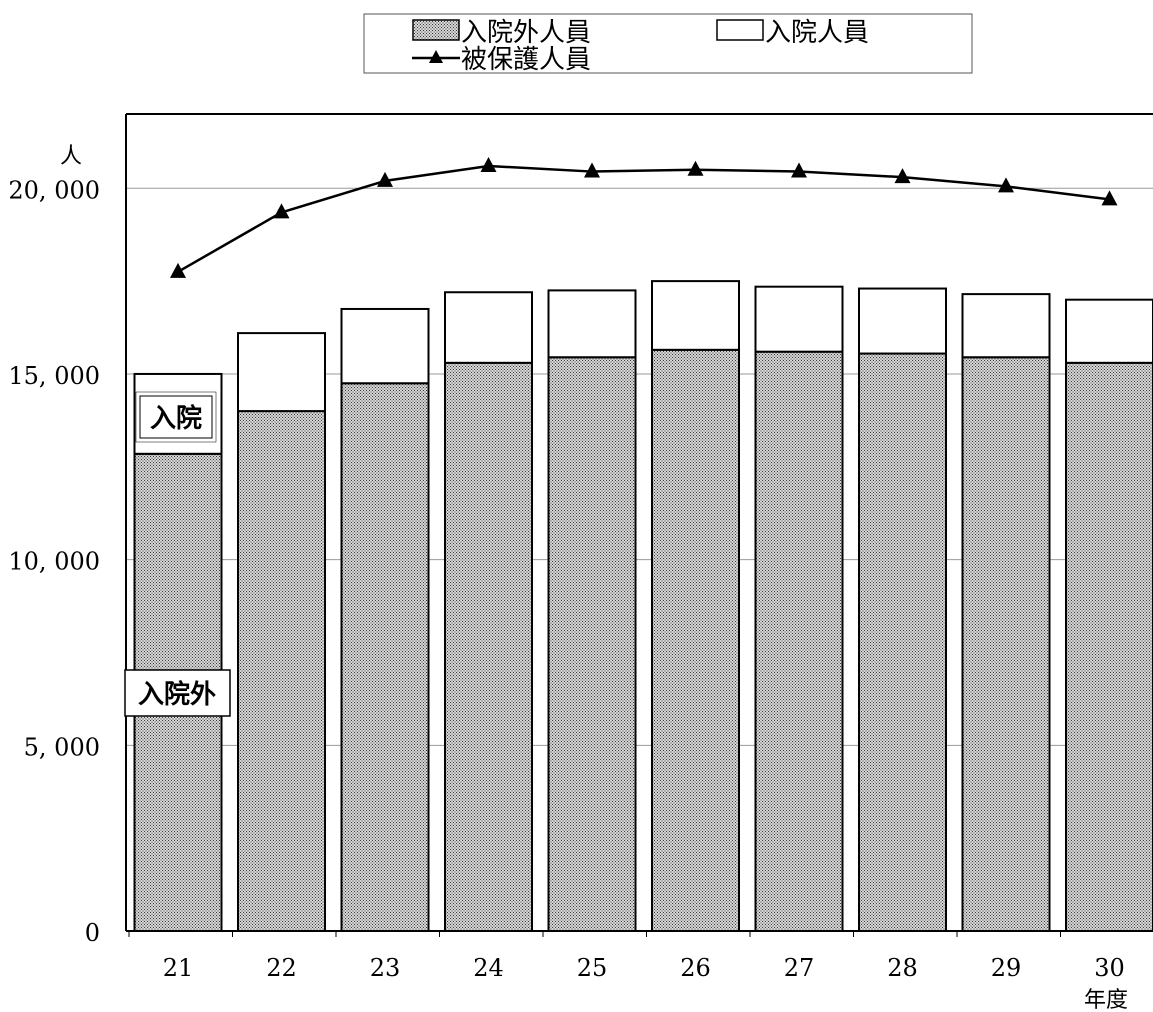 The height and width of the screenshot is (1012, 1153). Describe the element at coordinates (281, 968) in the screenshot. I see `x-tick-label: 22` at that location.